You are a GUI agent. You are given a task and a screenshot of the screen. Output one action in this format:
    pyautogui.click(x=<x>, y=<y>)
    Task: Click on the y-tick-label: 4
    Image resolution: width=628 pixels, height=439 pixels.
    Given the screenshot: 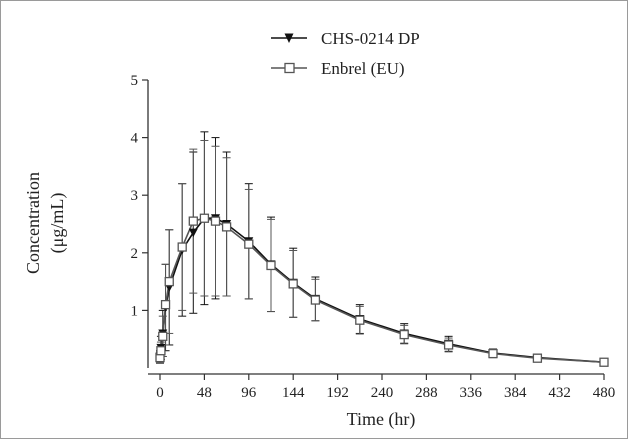 What is the action you would take?
    pyautogui.click(x=135, y=139)
    